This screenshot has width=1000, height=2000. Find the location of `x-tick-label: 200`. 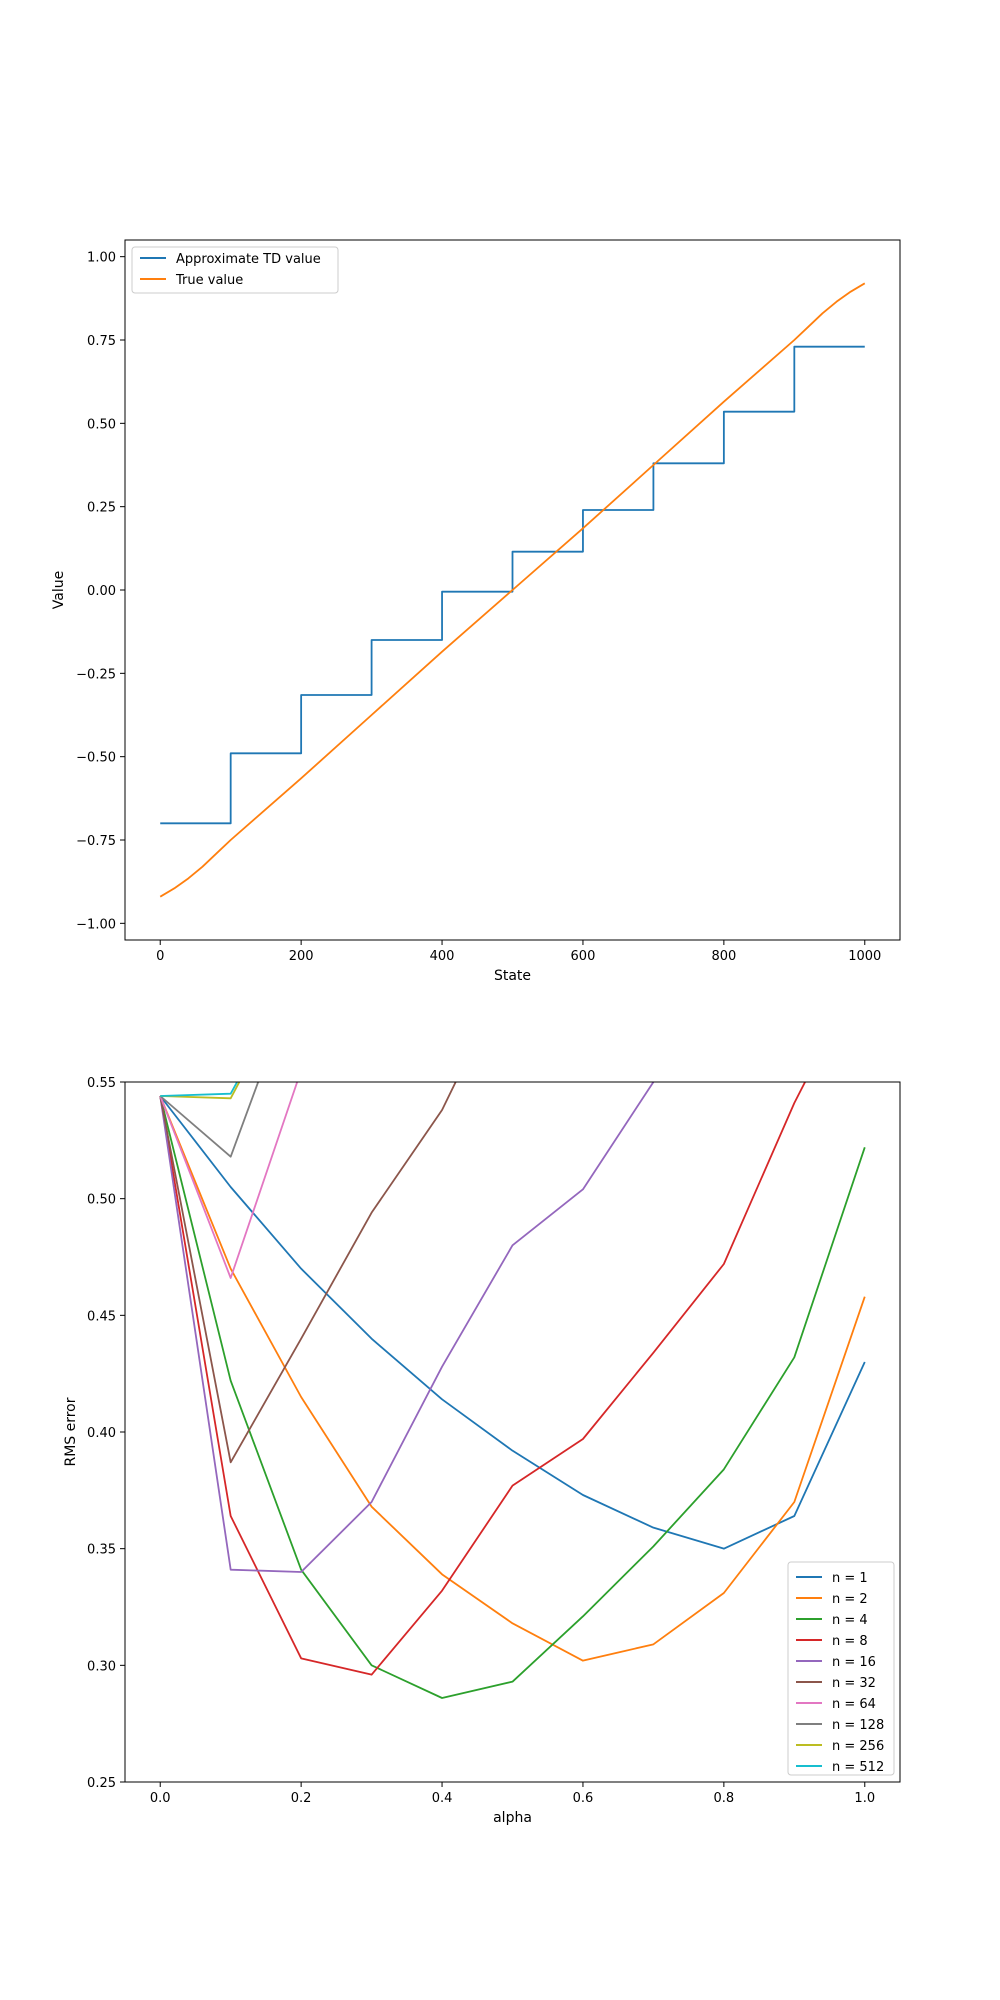

x-tick-label: 200 is located at coordinates (301, 956).